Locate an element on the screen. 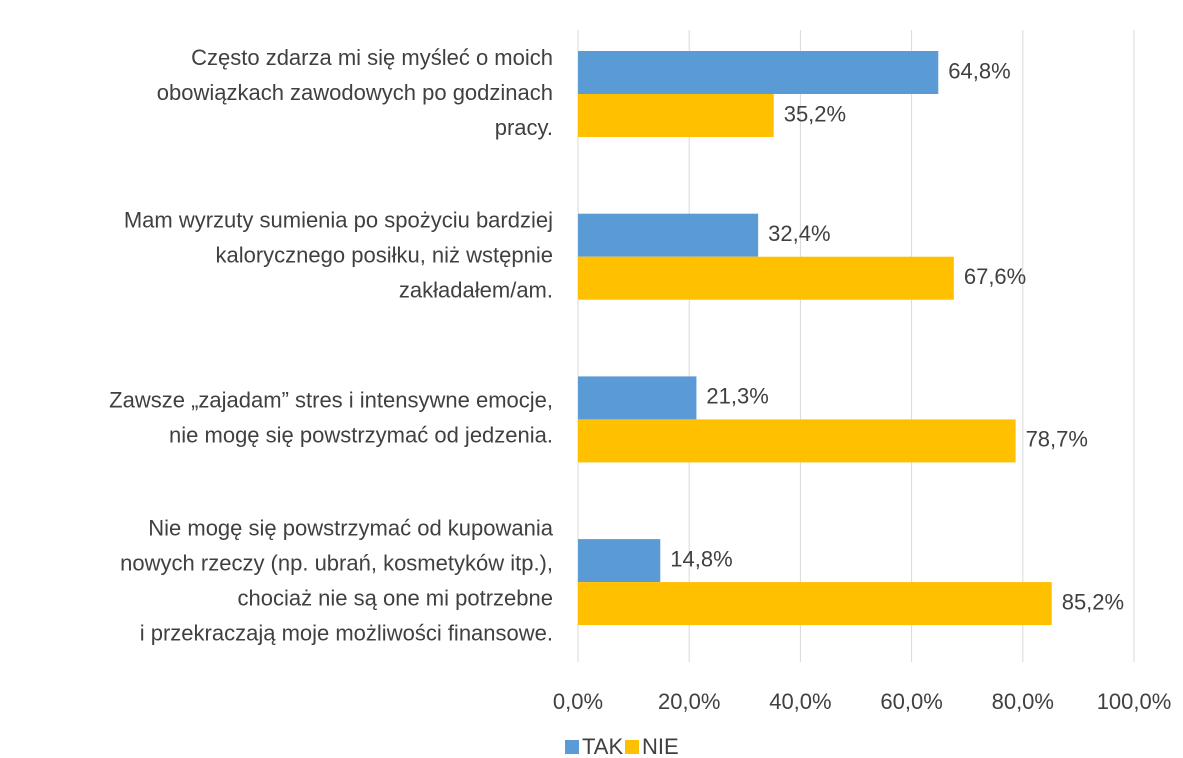  value-label: 67,6% is located at coordinates (995, 276).